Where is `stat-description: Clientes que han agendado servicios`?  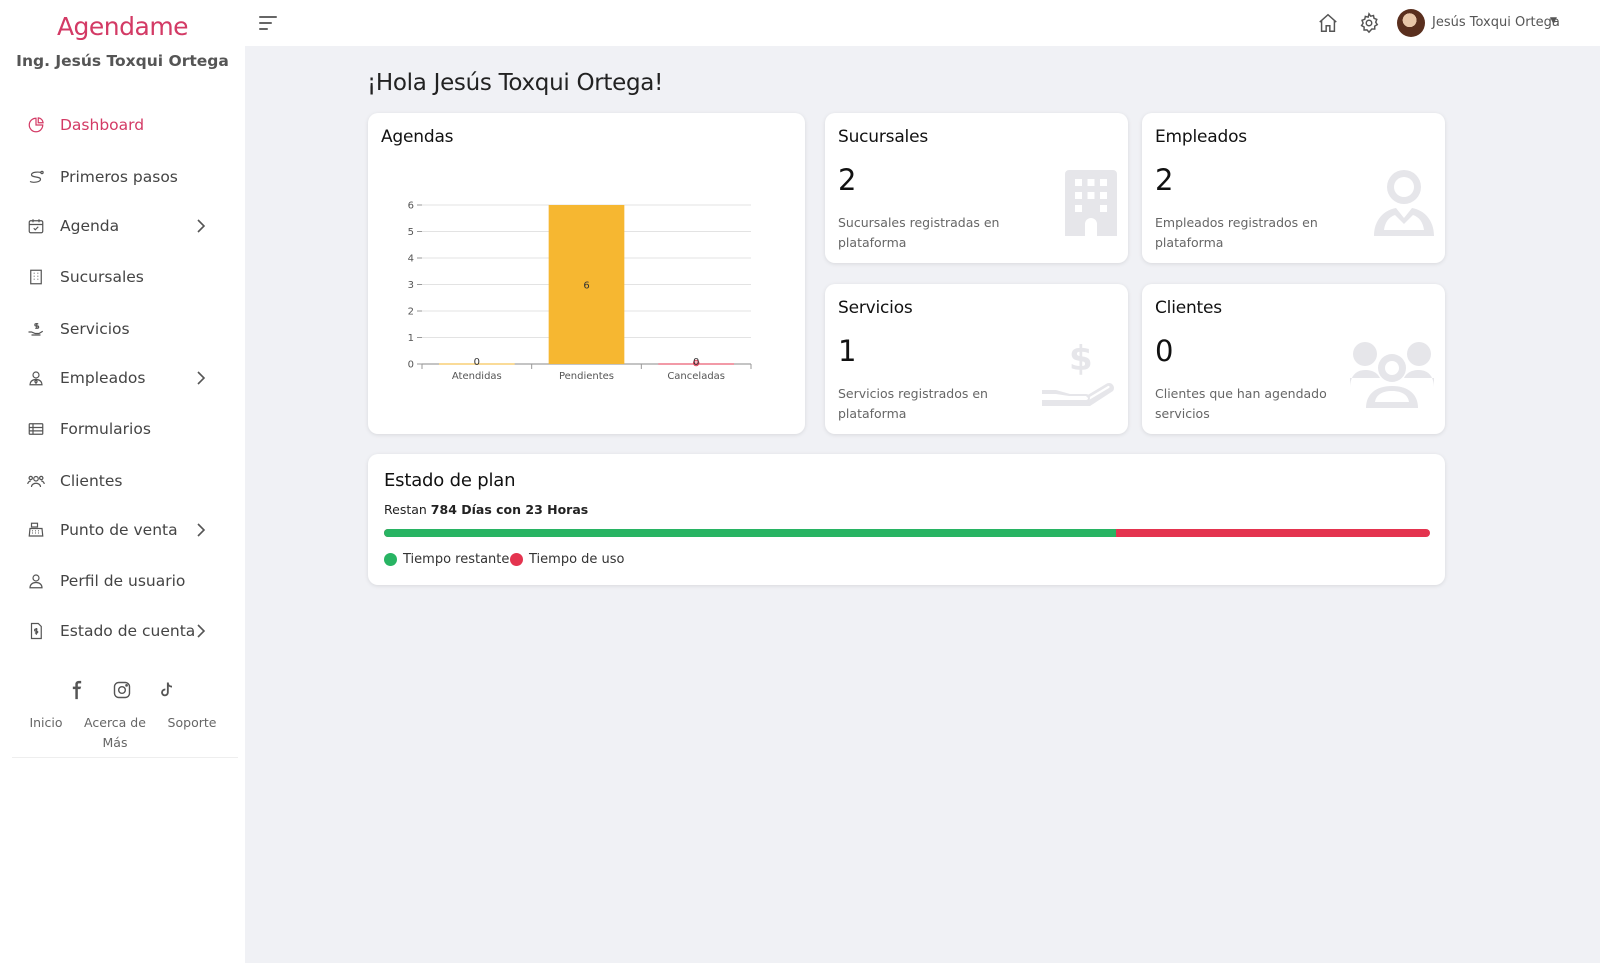
stat-description: Clientes que han agendado servicios is located at coordinates (1241, 403).